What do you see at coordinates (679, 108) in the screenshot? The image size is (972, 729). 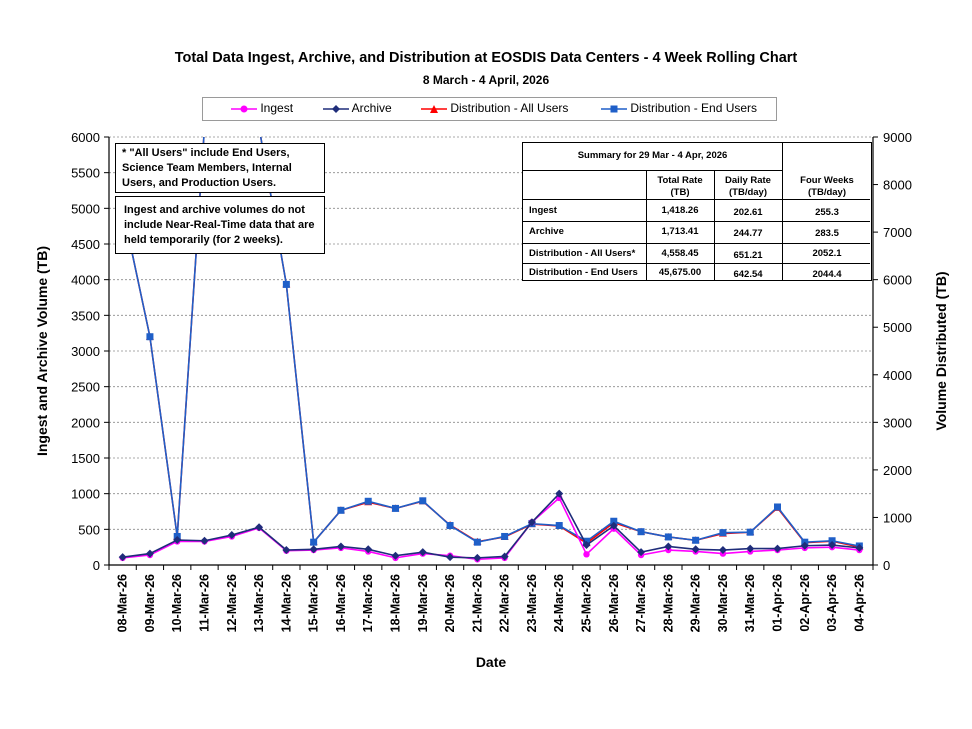 I see `legend-item-distribution-end: Distribution - End Users` at bounding box center [679, 108].